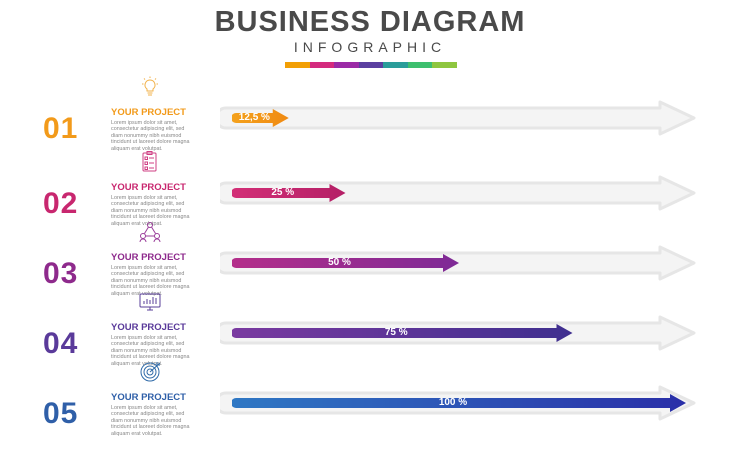  What do you see at coordinates (453, 402) in the screenshot?
I see `progress-label: 100 %` at bounding box center [453, 402].